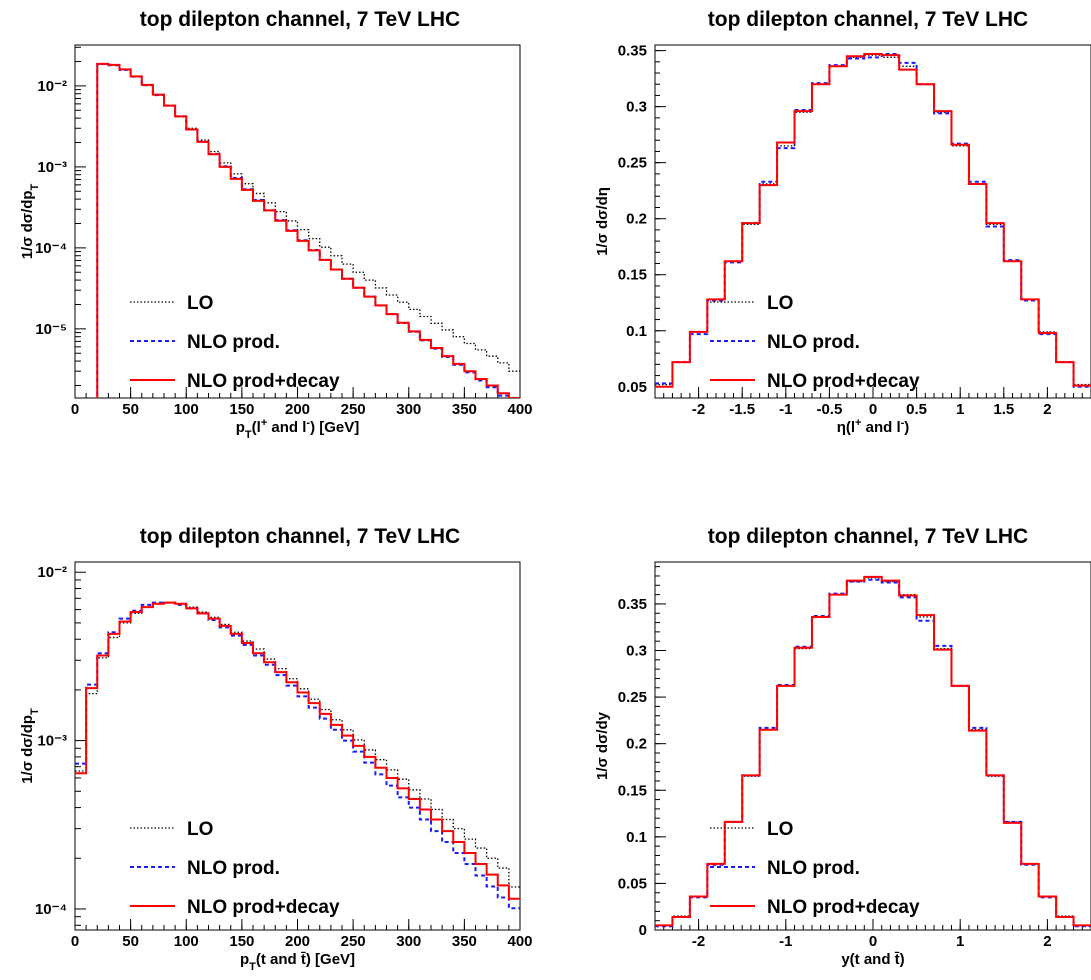 This screenshot has height=980, width=1091. What do you see at coordinates (643, 930) in the screenshot?
I see `y-tick-label: 0` at bounding box center [643, 930].